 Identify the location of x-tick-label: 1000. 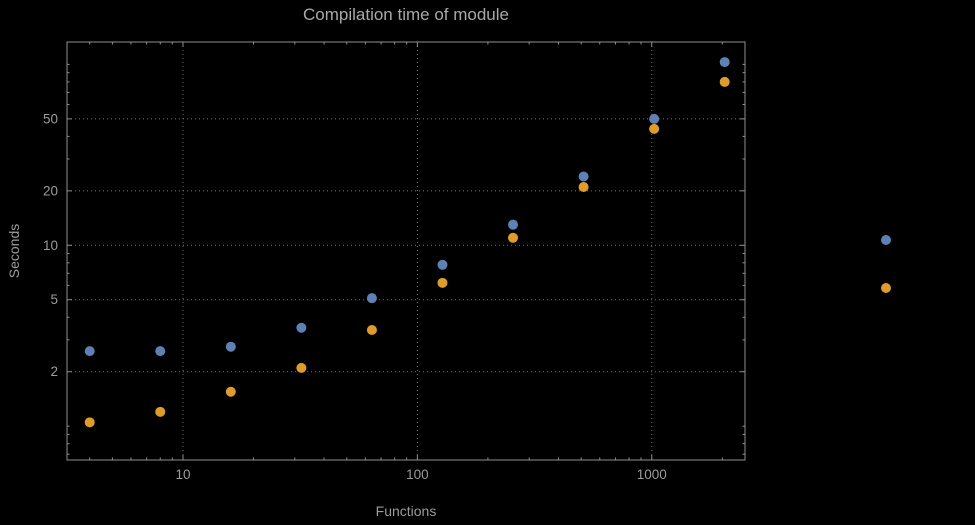
(652, 474).